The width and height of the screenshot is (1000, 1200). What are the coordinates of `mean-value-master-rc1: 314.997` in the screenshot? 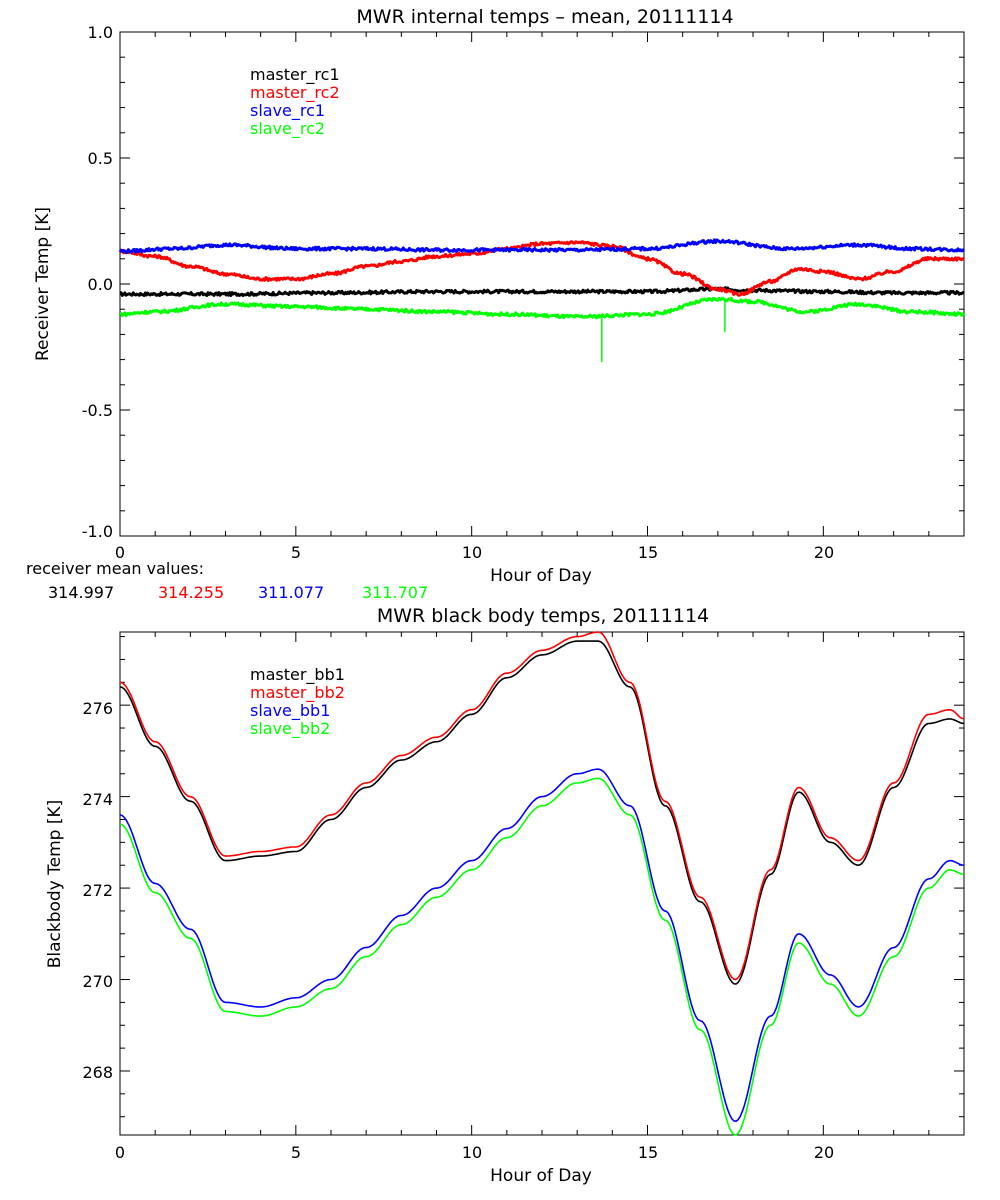 It's located at (81, 592).